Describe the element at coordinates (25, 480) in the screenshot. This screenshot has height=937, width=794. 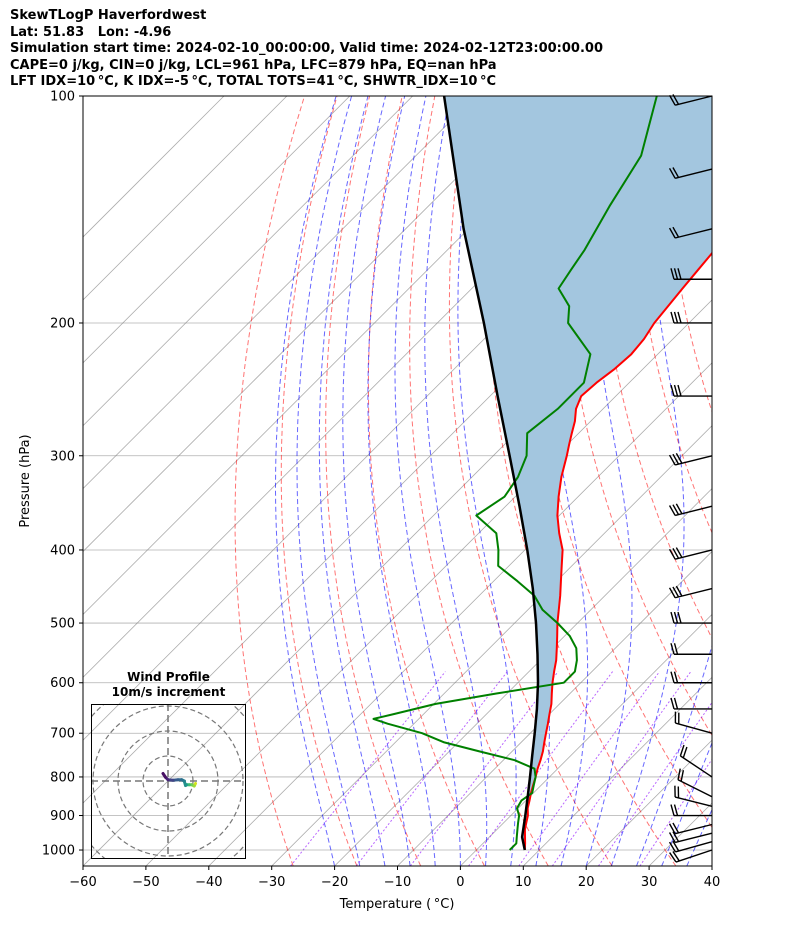
I see `y-axis-label: Pressure (hPa)` at that location.